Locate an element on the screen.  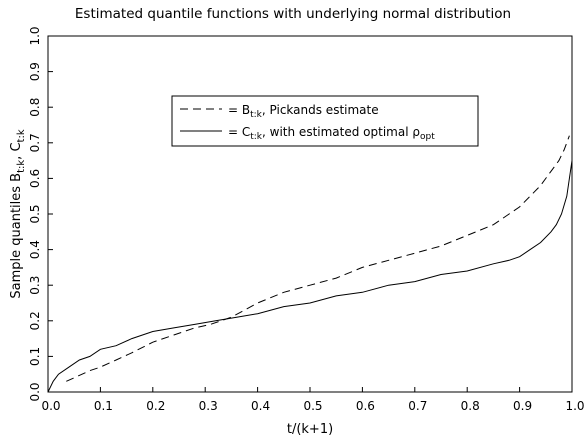
legend-label-pickands-sub: t:k is located at coordinates (256, 115).